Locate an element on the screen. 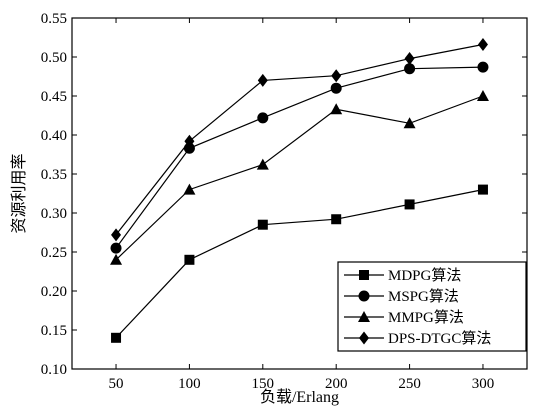  legend-label: MSPG算法 is located at coordinates (423, 296).